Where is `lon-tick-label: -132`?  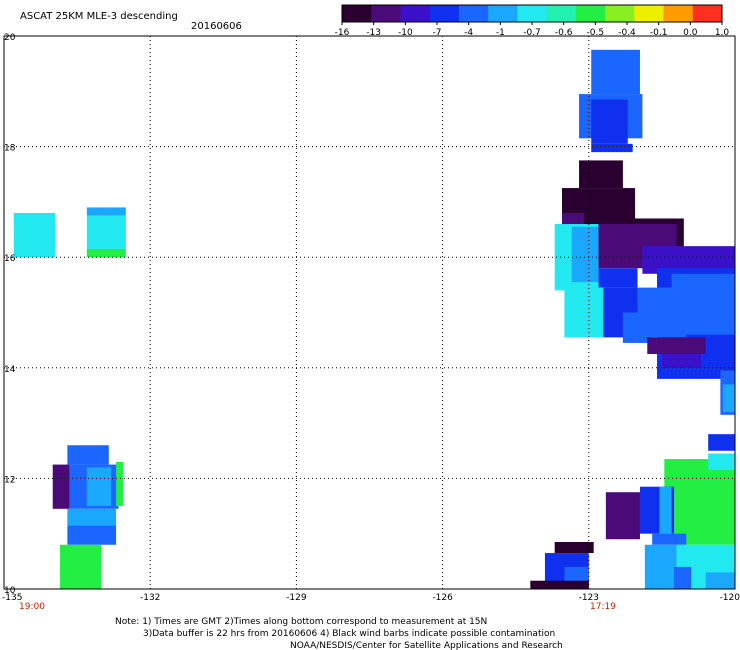 lon-tick-label: -132 is located at coordinates (150, 598).